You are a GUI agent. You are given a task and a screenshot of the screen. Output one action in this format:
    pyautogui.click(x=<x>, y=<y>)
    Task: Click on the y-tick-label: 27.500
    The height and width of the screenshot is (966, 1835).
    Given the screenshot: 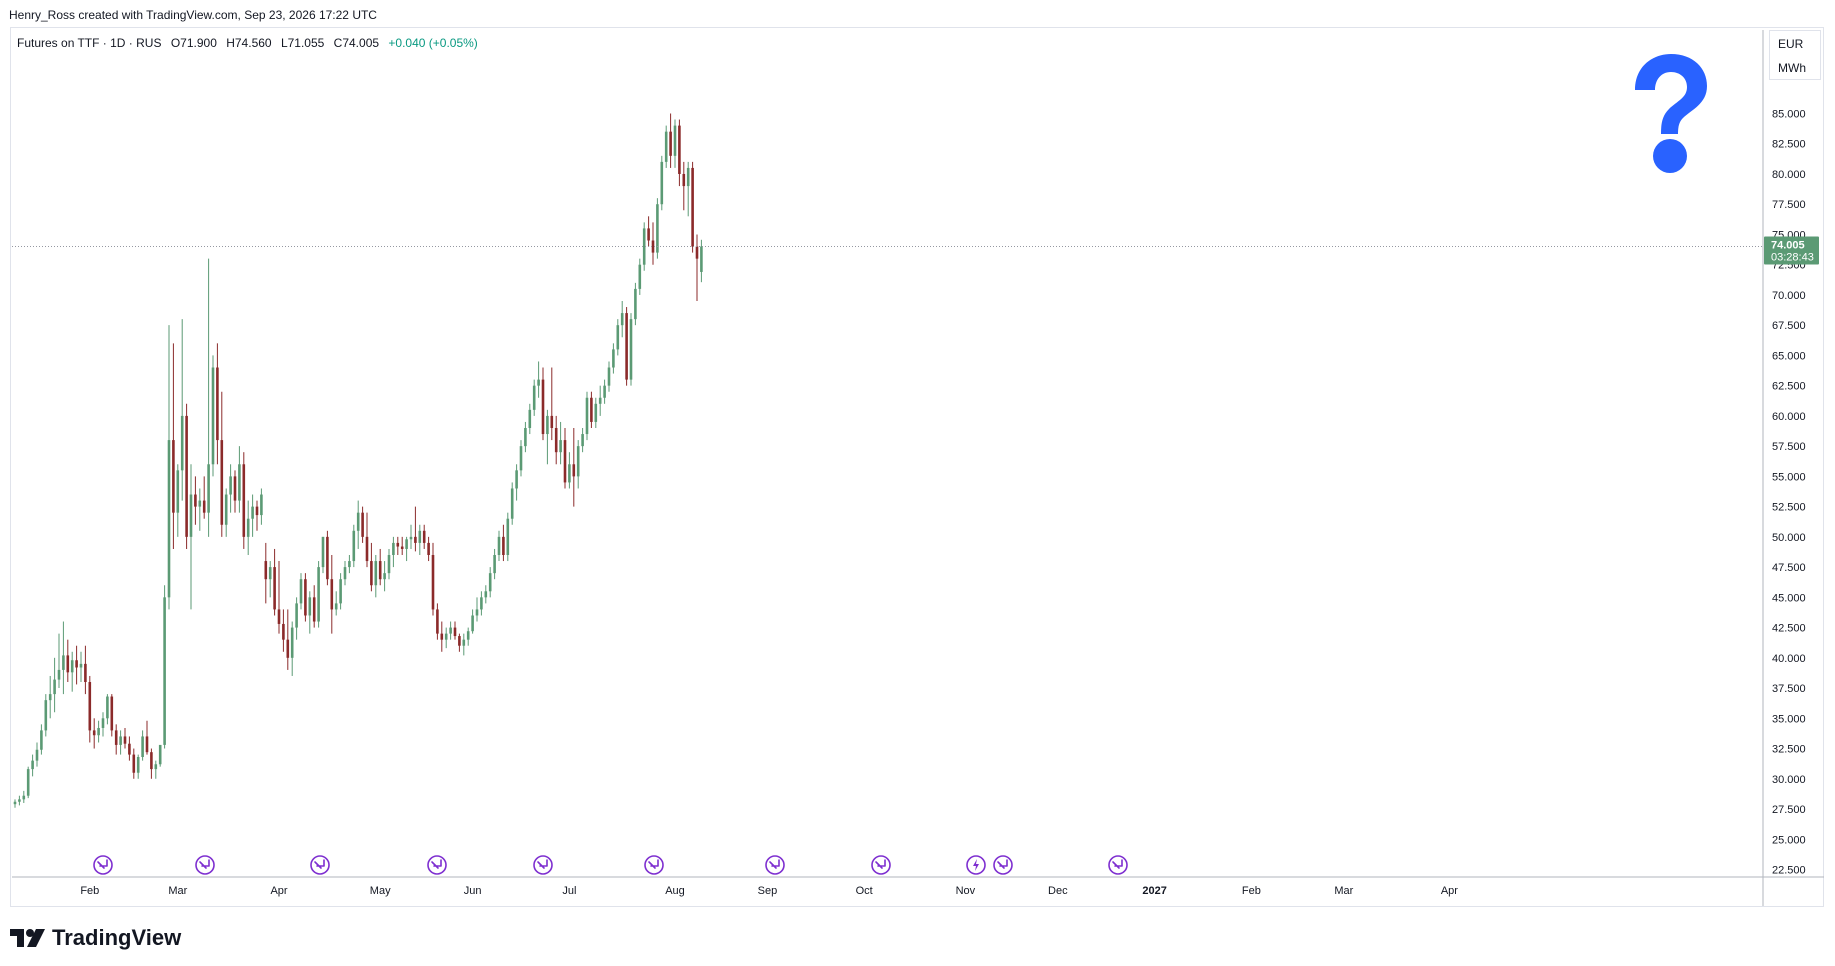 What is the action you would take?
    pyautogui.click(x=1789, y=810)
    